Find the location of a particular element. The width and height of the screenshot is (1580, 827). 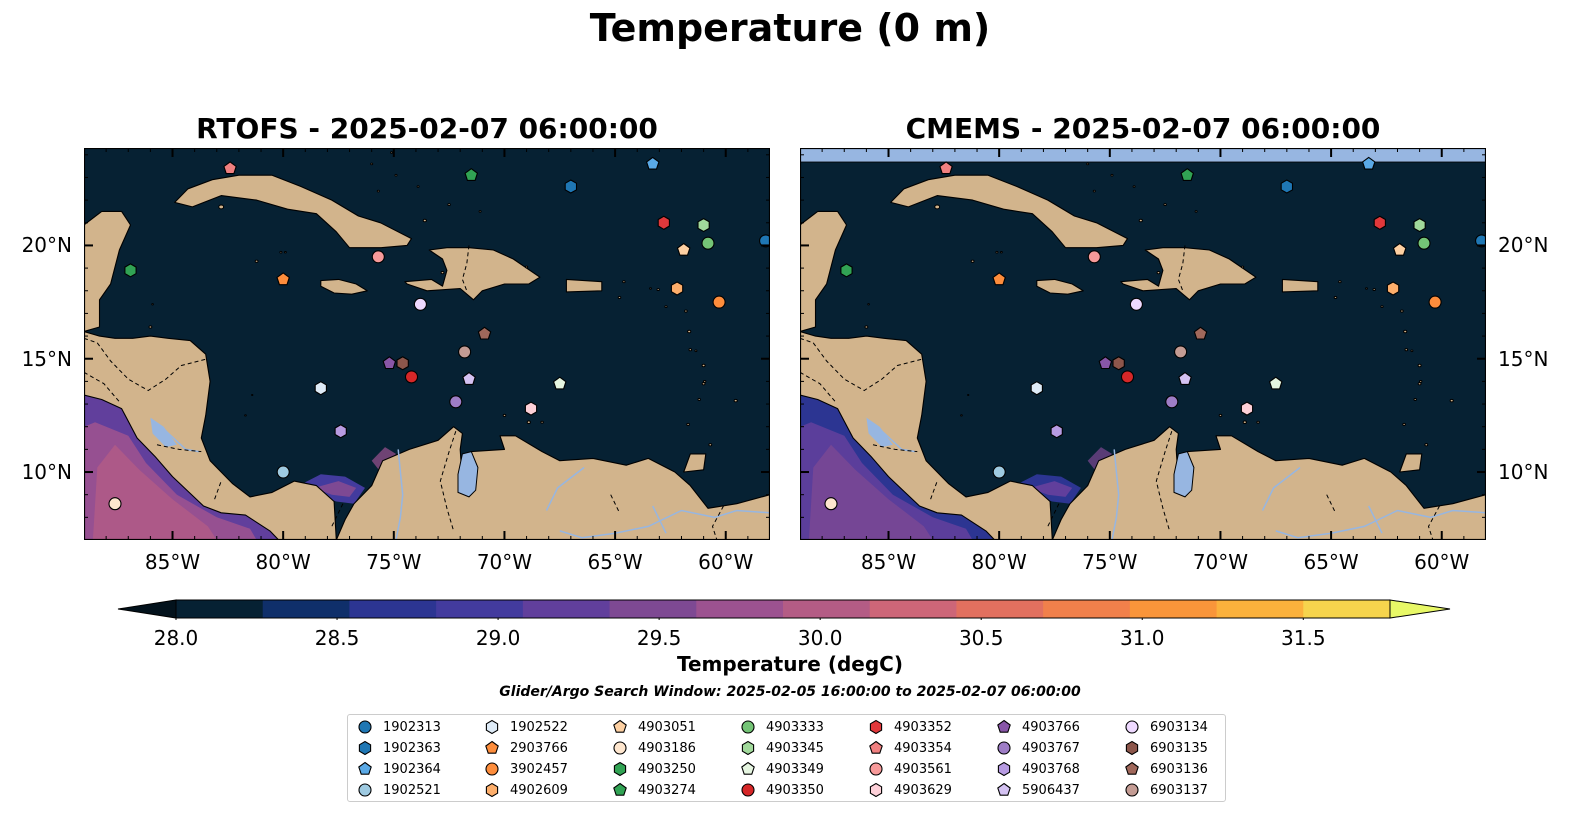

legend-item-4903767: 4903767 is located at coordinates (1037, 748).